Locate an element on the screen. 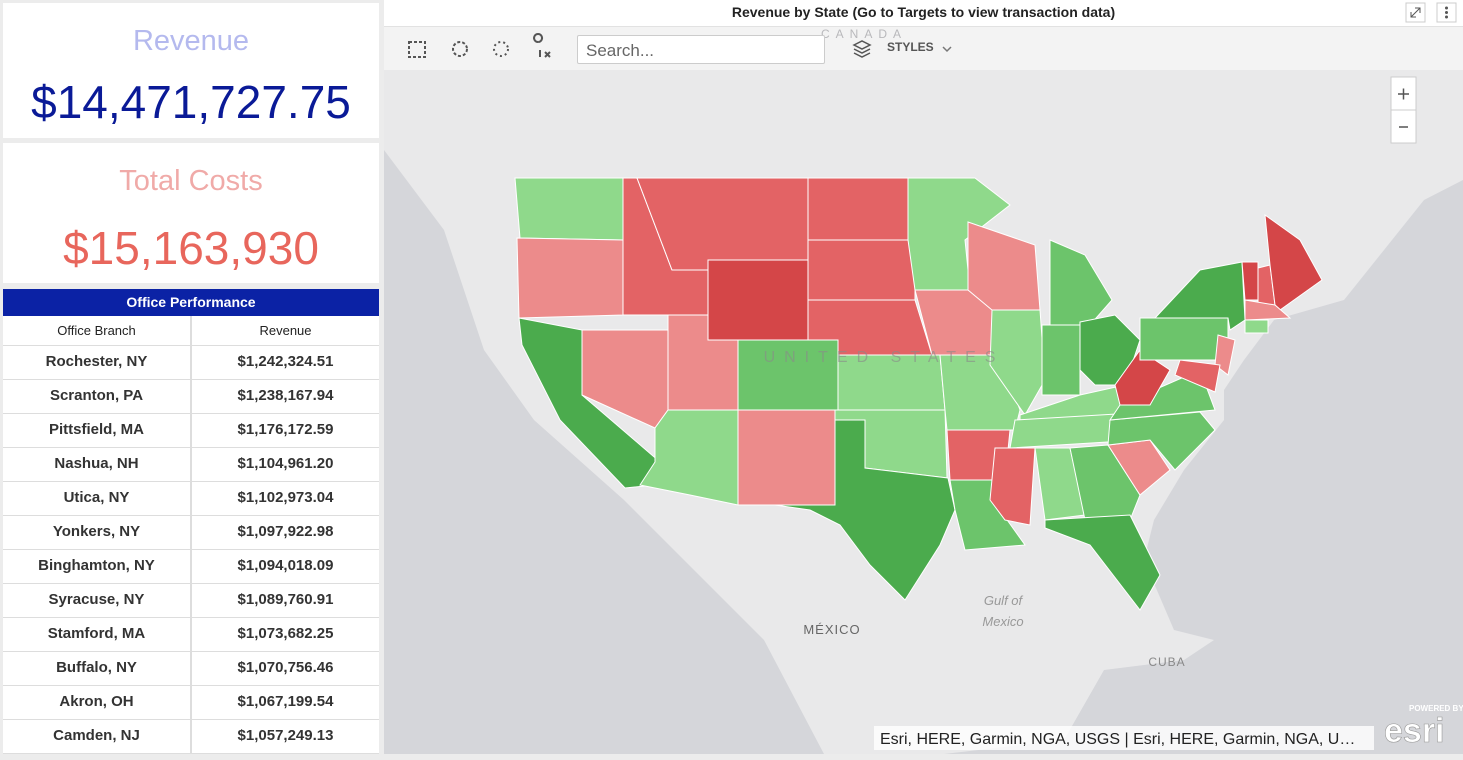 The width and height of the screenshot is (1463, 760). revenue-cell: $1,070,756.46 is located at coordinates (284, 668).